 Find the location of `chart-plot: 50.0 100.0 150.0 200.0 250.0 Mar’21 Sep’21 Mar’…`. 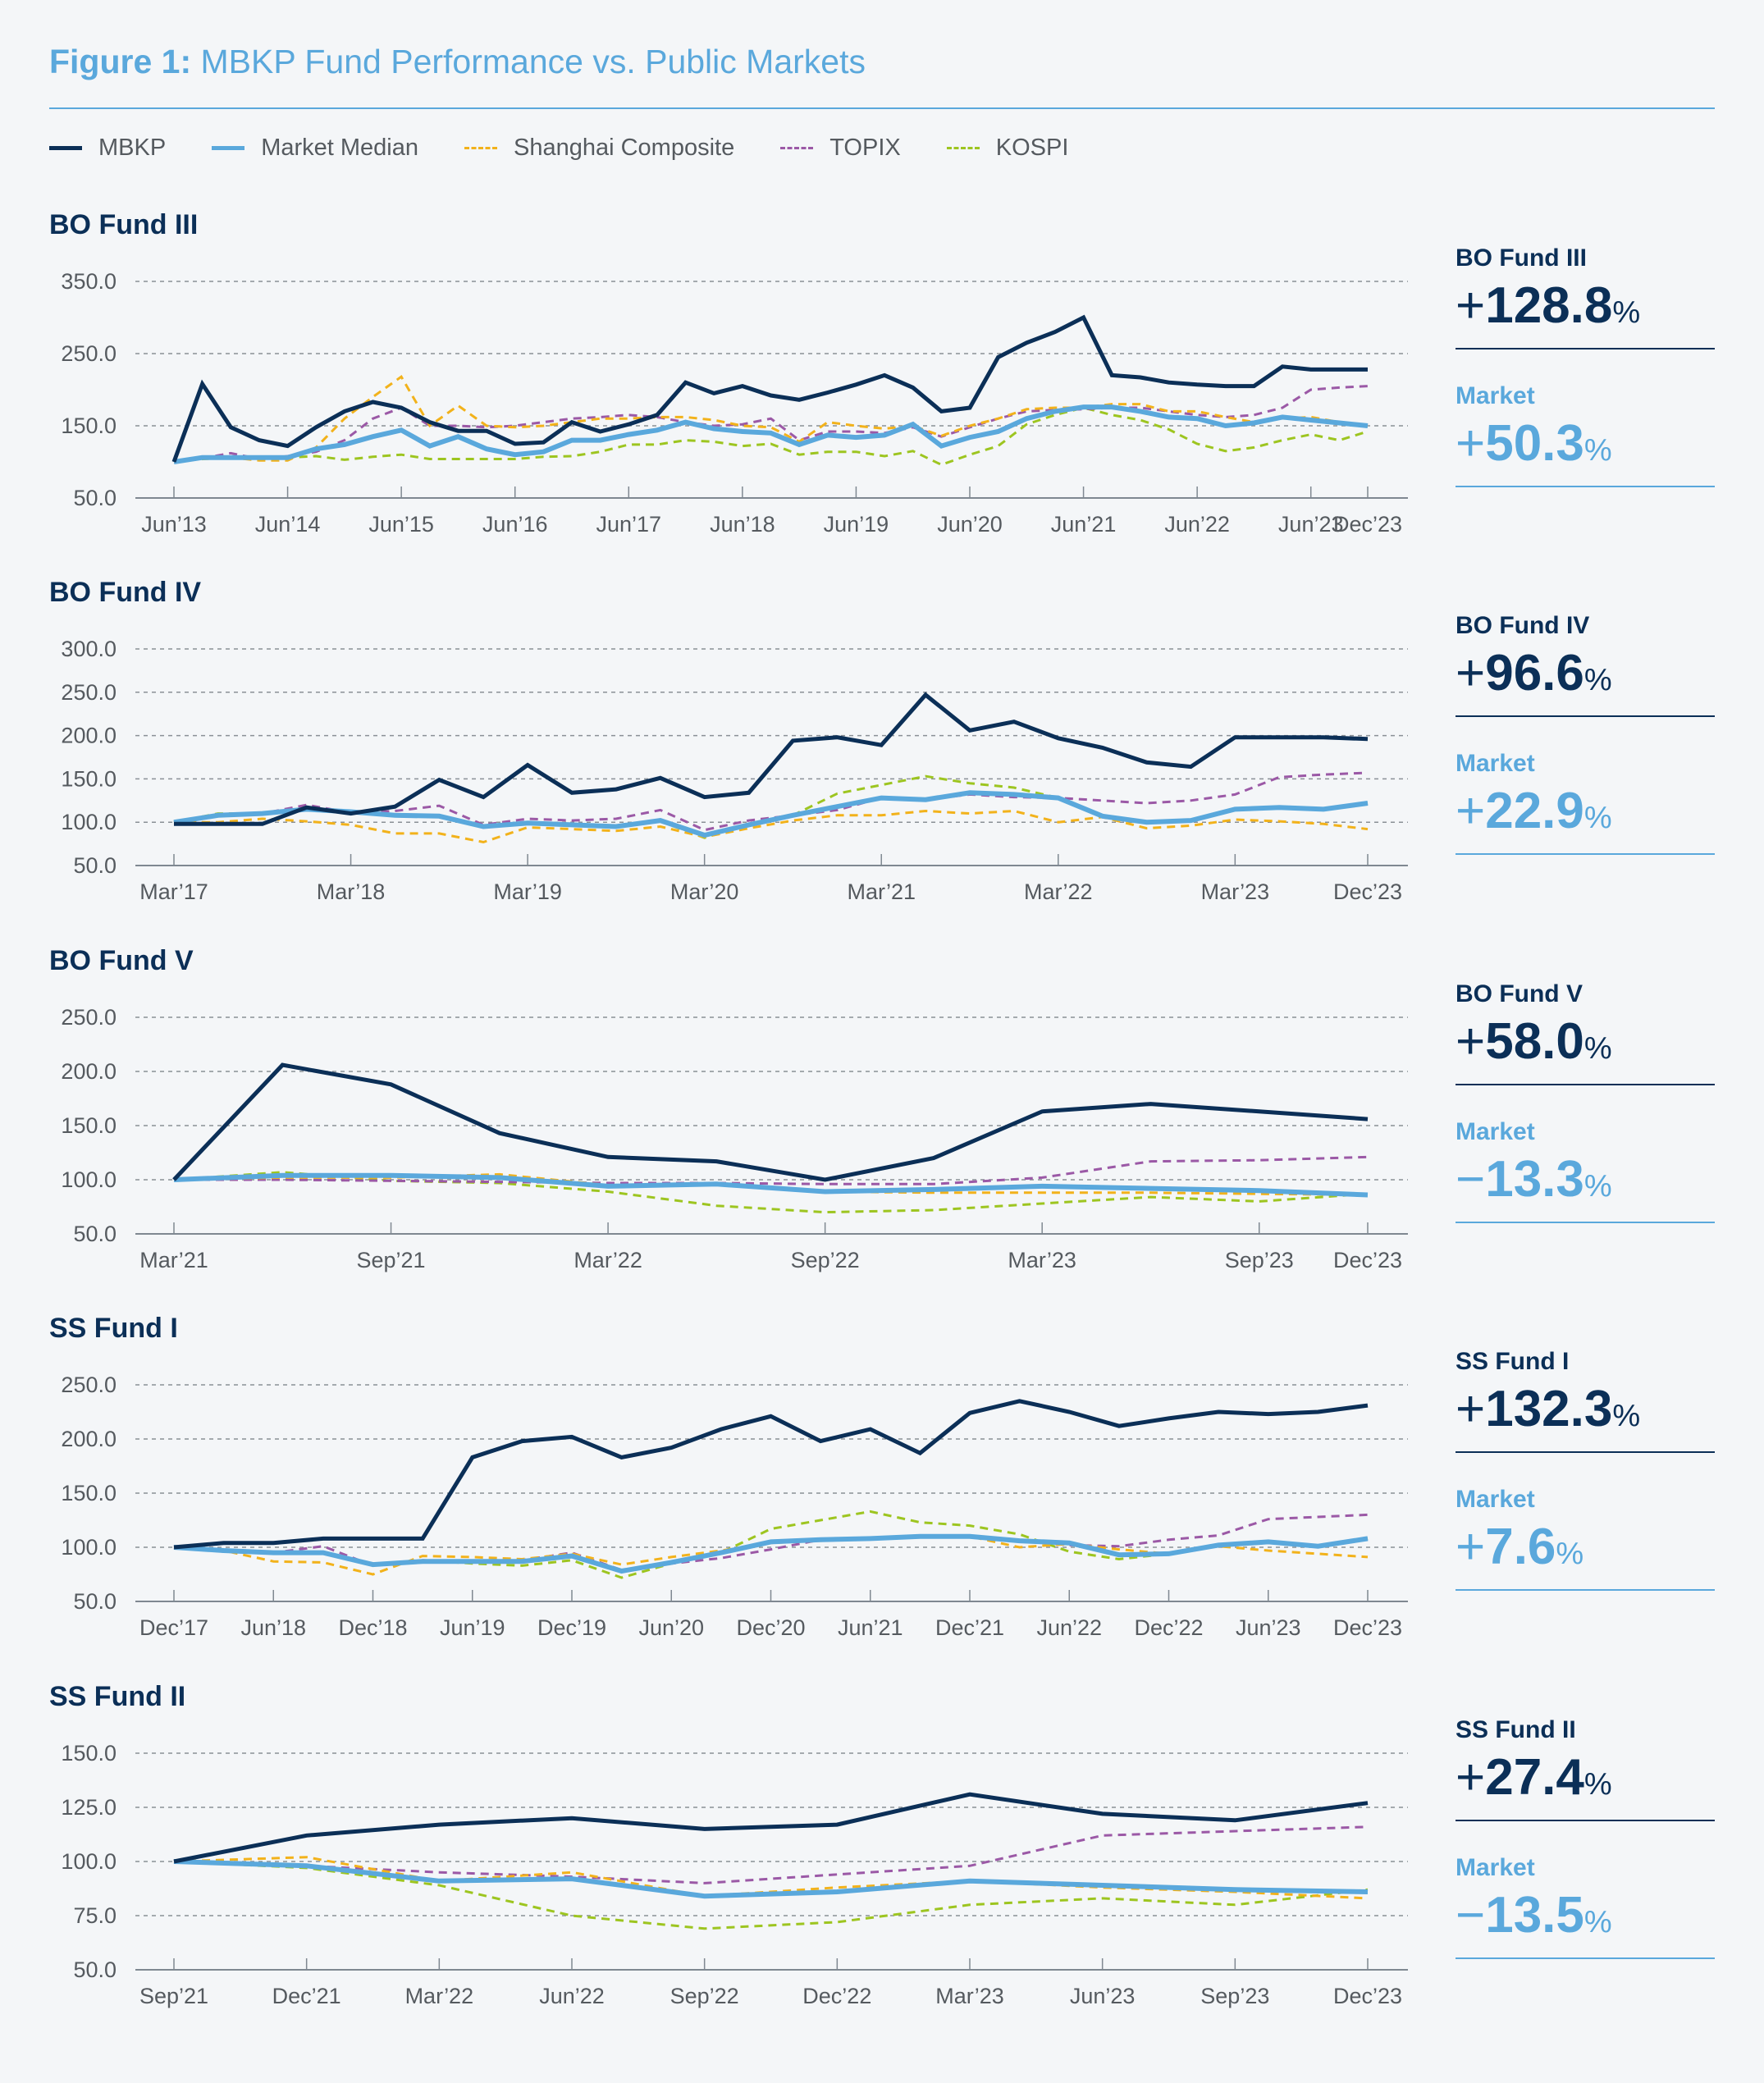

chart-plot: 50.0 100.0 150.0 200.0 250.0 Mar’21 Sep’21 Mar’… is located at coordinates (734, 1138).